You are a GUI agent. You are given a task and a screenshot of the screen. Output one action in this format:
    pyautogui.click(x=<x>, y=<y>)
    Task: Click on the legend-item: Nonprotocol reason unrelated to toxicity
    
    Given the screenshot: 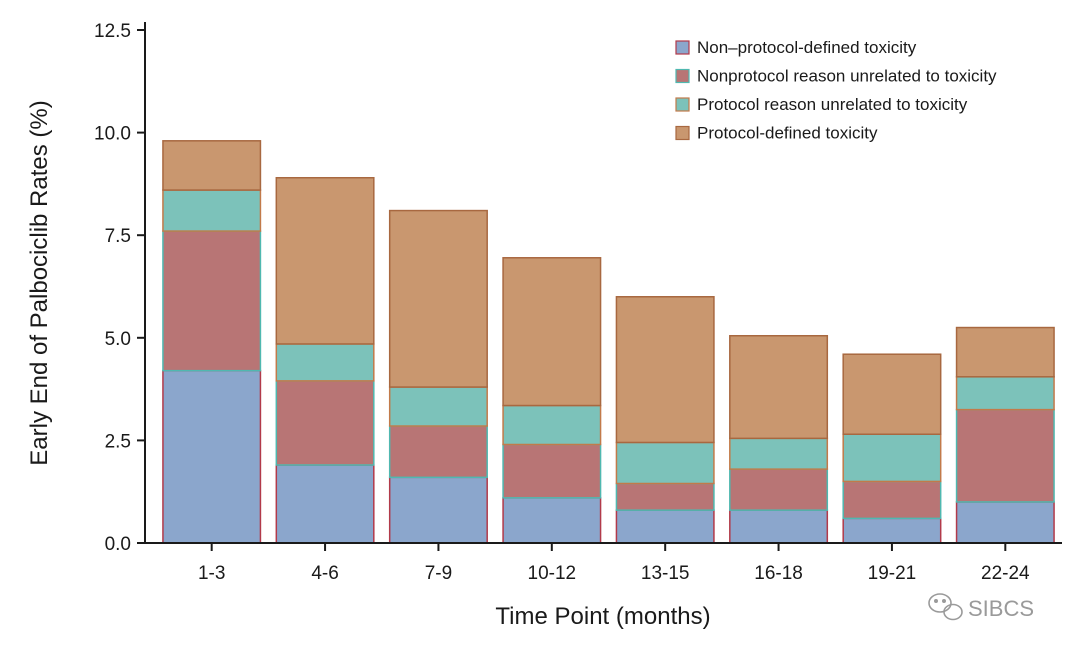 What is the action you would take?
    pyautogui.click(x=836, y=76)
    